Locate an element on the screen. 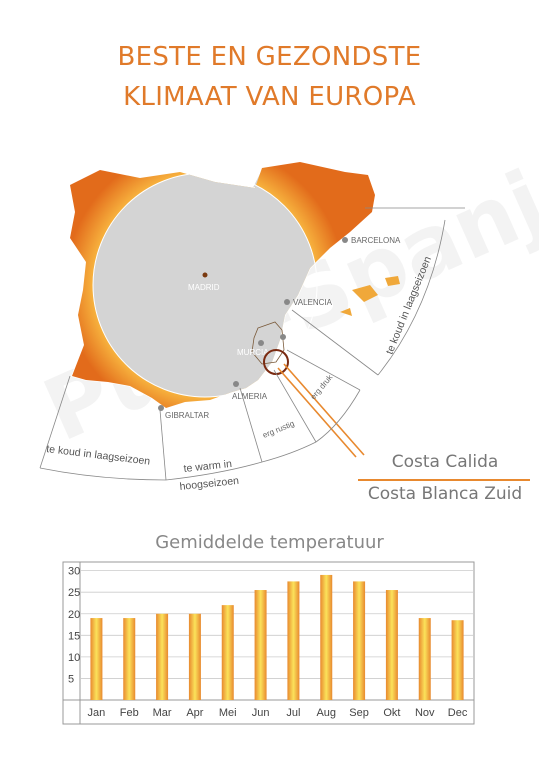 The height and width of the screenshot is (768, 539). zone-quiet: erg rustig is located at coordinates (278, 429).